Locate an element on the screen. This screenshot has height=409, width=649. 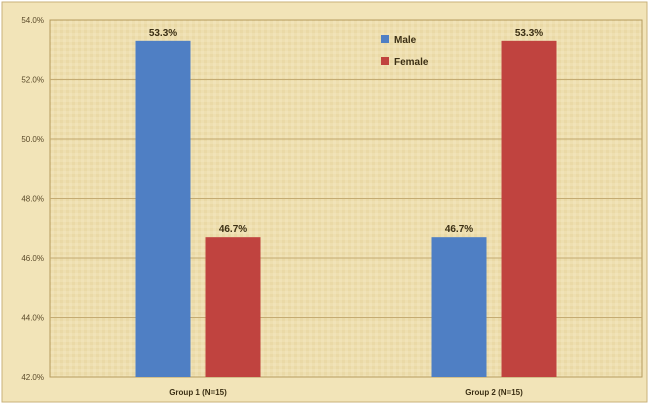
legend-label-female: Female is located at coordinates (411, 62).